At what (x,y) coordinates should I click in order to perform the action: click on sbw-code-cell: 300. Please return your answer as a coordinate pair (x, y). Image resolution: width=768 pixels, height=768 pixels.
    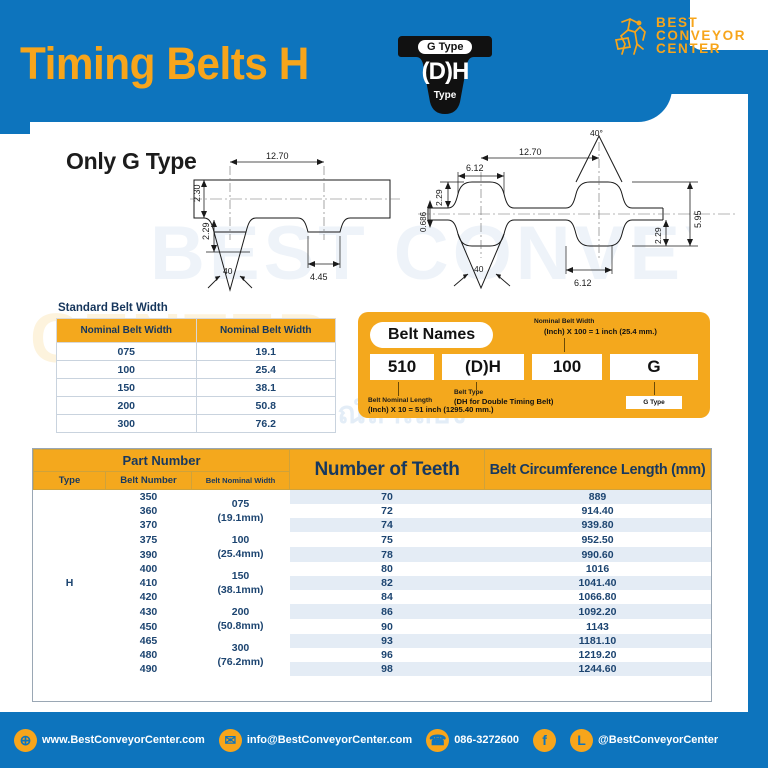
    Looking at the image, I should click on (126, 423).